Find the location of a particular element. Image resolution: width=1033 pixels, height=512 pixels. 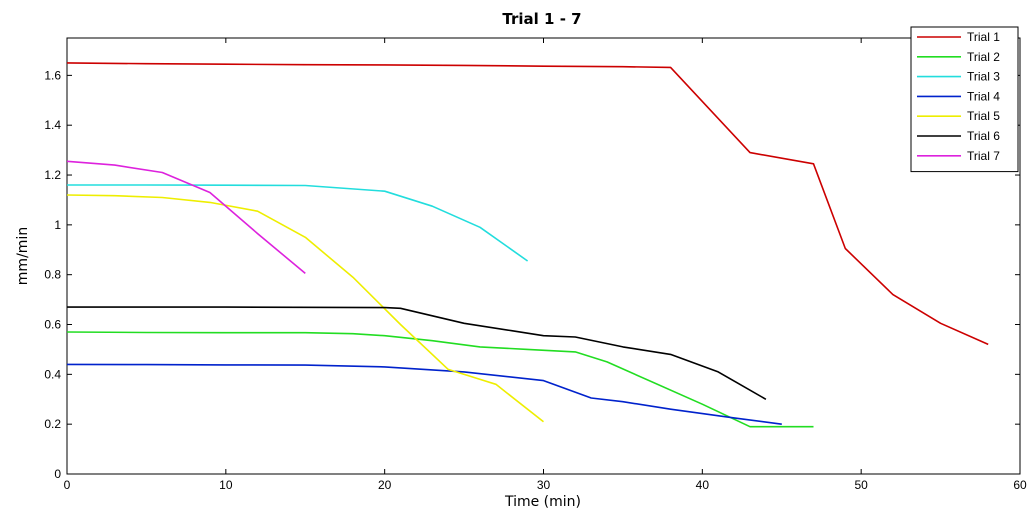

chart-title: Trial 1 - 7 is located at coordinates (541, 19).